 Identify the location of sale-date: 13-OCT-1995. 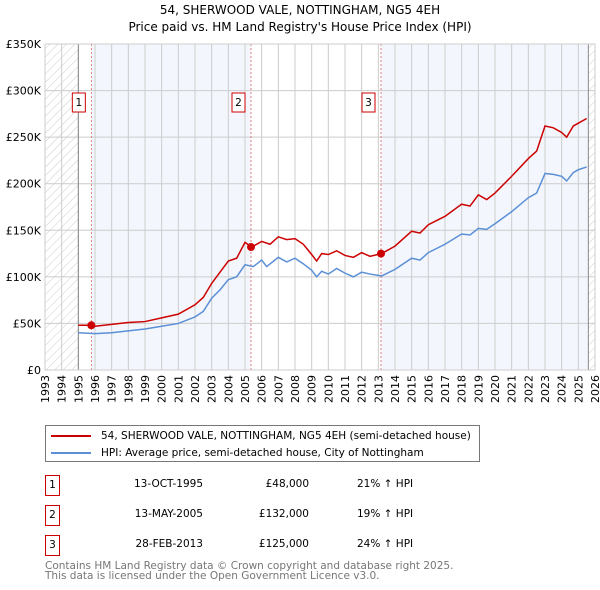
(168, 484).